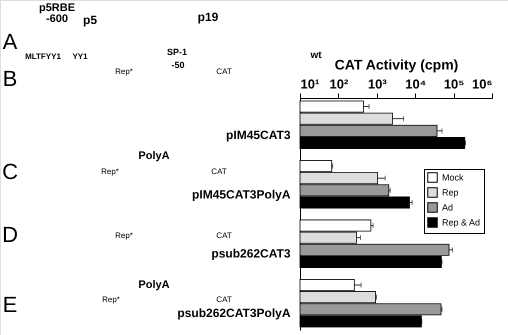 This screenshot has width=508, height=335. Describe the element at coordinates (339, 84) in the screenshot. I see `x-tick-label: 10²` at that location.